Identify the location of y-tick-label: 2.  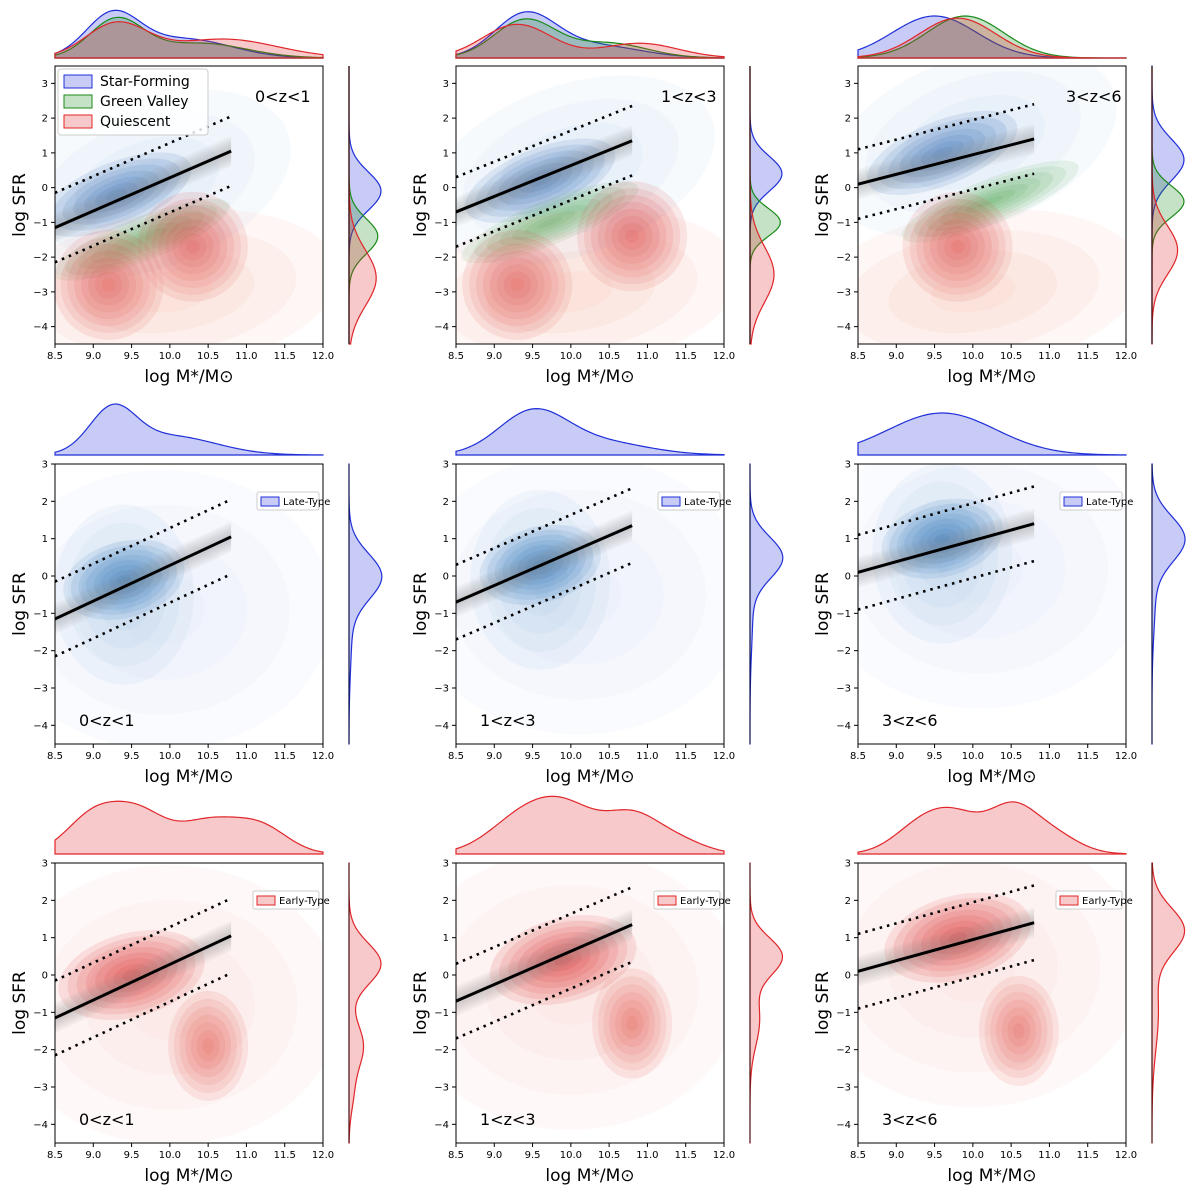
(848, 901).